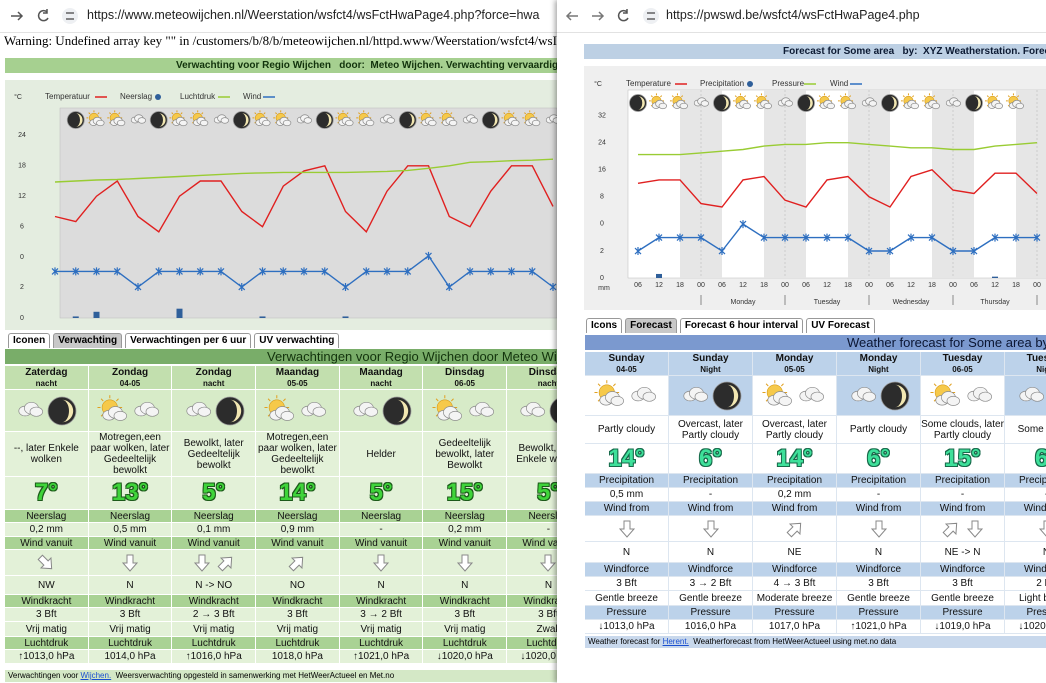 This screenshot has height=683, width=1046. I want to click on tab: Verwachtingen per 6 uur, so click(188, 340).